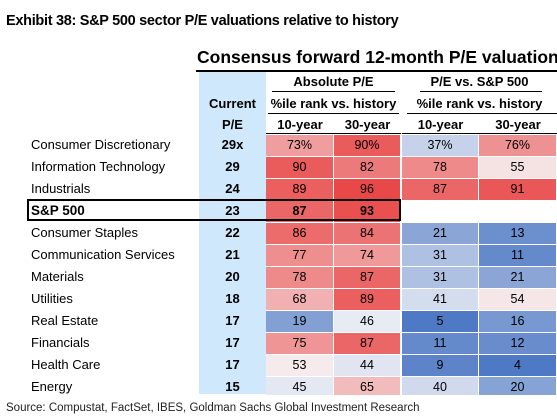 The image size is (557, 418). What do you see at coordinates (367, 386) in the screenshot?
I see `abs30-percentile-cell: 65` at bounding box center [367, 386].